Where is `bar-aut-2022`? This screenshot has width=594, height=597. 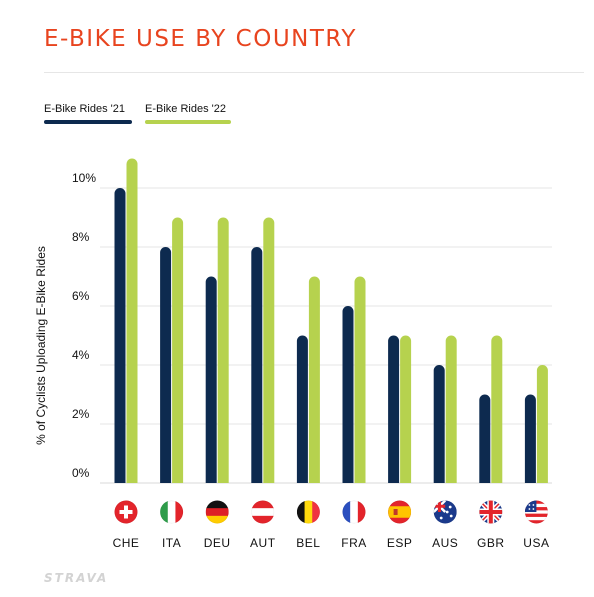 bar-aut-2022 is located at coordinates (269, 350).